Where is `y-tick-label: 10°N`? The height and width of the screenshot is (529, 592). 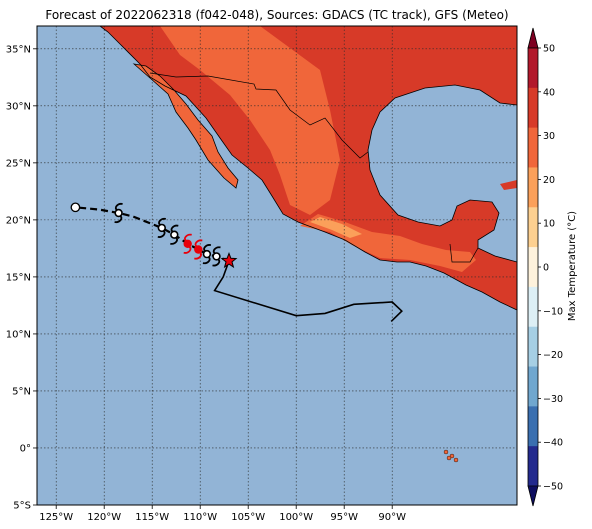
y-tick-label: 10°N is located at coordinates (18, 334).